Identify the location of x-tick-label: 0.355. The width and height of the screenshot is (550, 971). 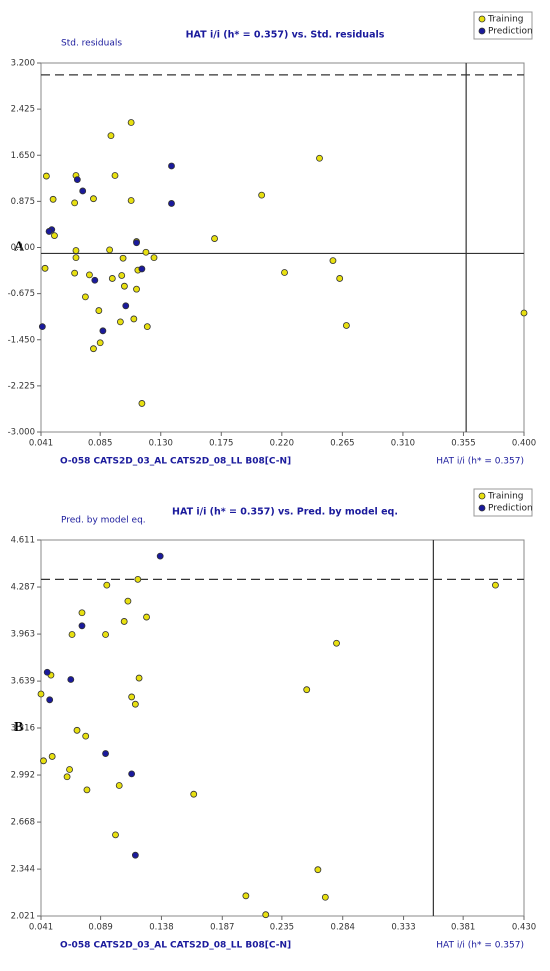
(463, 444).